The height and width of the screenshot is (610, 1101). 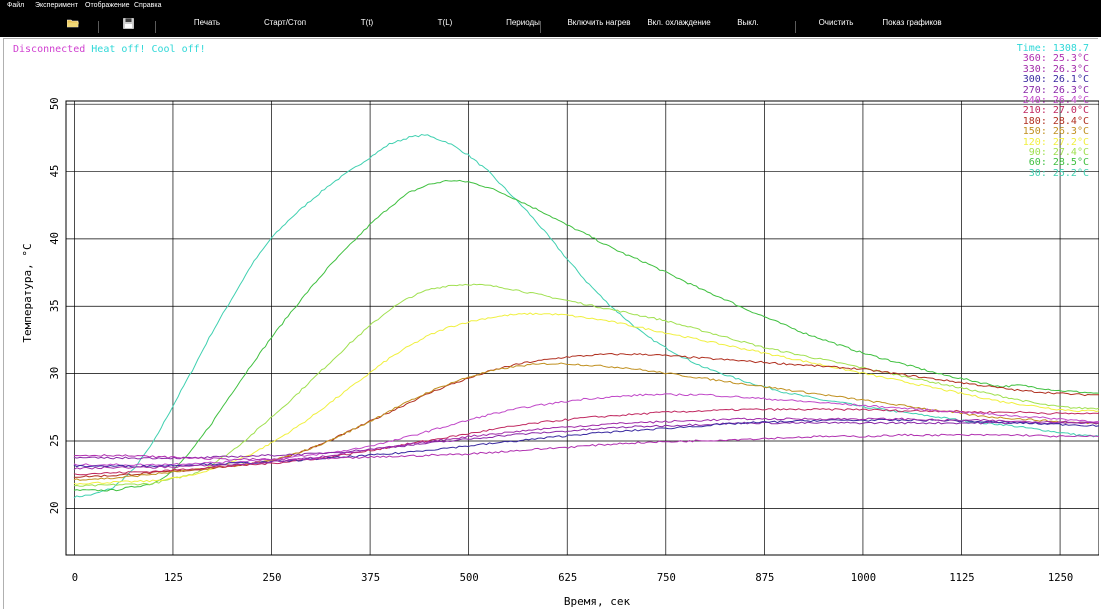 What do you see at coordinates (912, 22) in the screenshot?
I see `show-graphs-button: Показ графиков` at bounding box center [912, 22].